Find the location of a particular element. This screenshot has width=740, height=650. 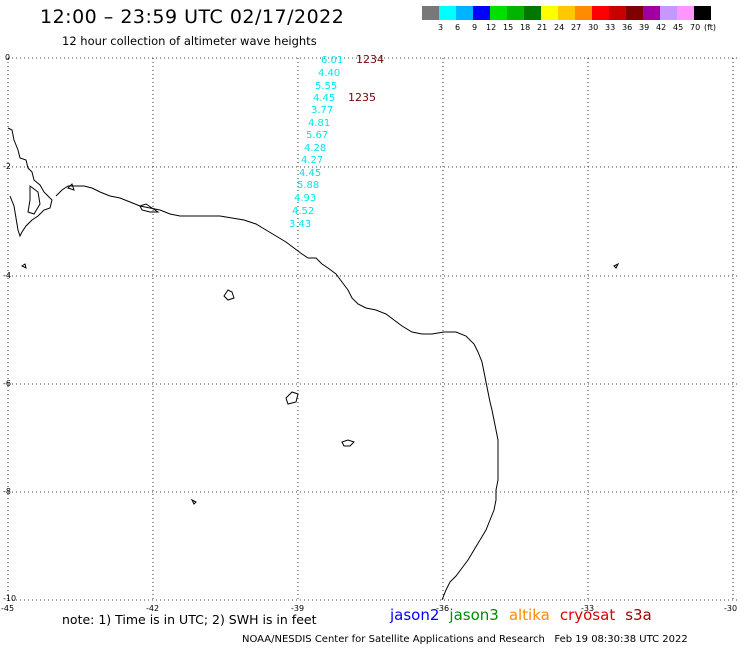

lon-label-m33: -33 is located at coordinates (587, 608).